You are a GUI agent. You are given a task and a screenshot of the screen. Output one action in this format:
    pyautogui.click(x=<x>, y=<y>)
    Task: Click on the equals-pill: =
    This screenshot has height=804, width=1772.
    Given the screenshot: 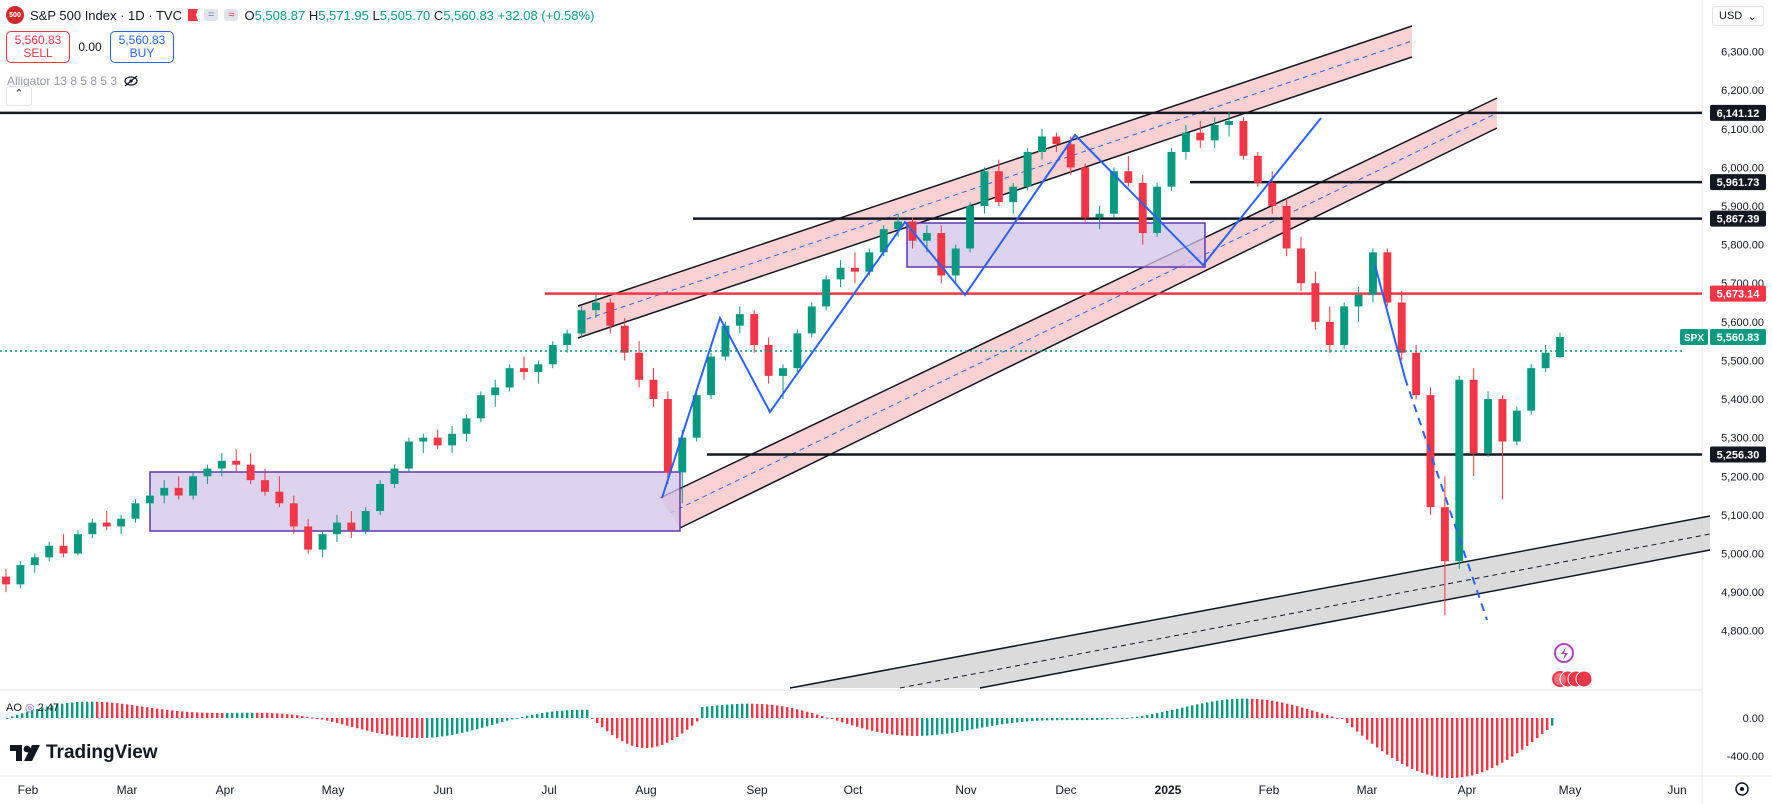 What is the action you would take?
    pyautogui.click(x=211, y=15)
    